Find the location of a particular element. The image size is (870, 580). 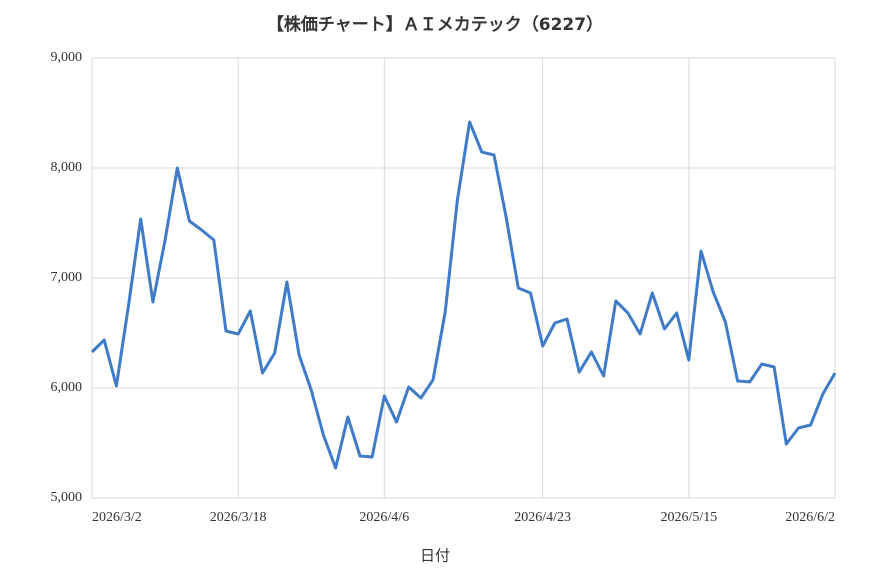

chart-title: 【株価チャート】ＡＩメカテック（6227） is located at coordinates (435, 24).